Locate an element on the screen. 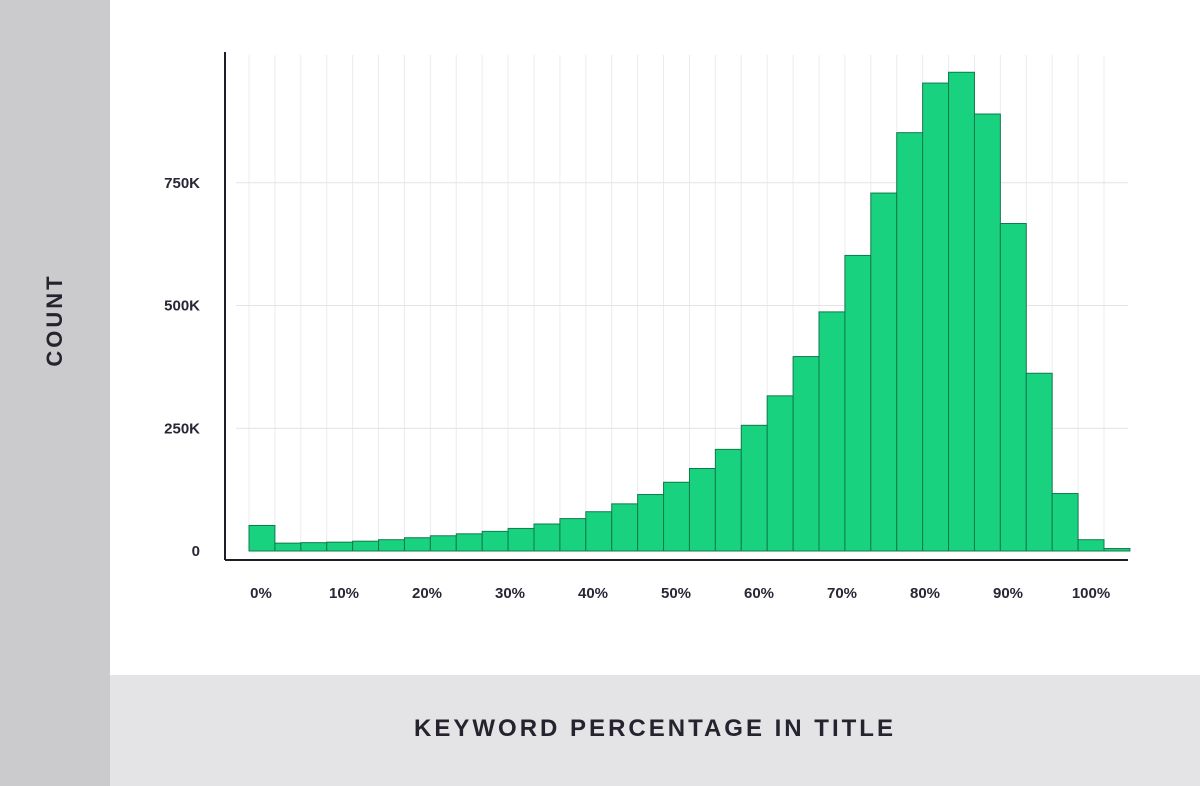 This screenshot has width=1200, height=786. x-tick-label: 0% is located at coordinates (261, 593).